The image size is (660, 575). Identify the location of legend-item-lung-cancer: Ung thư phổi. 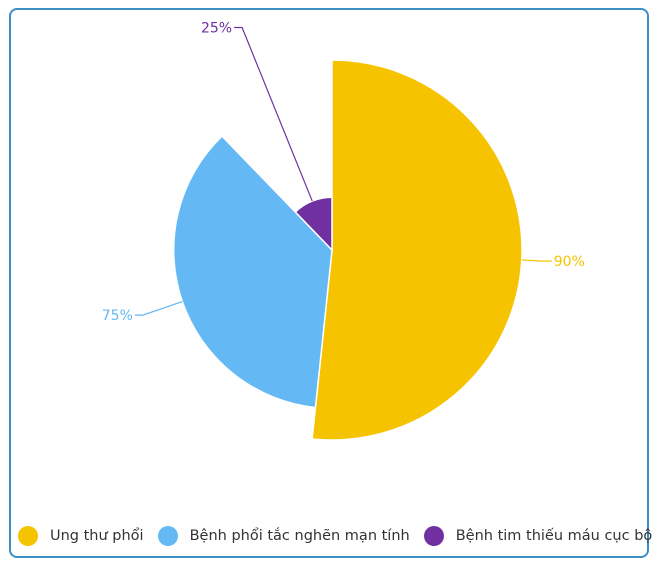
(81, 536).